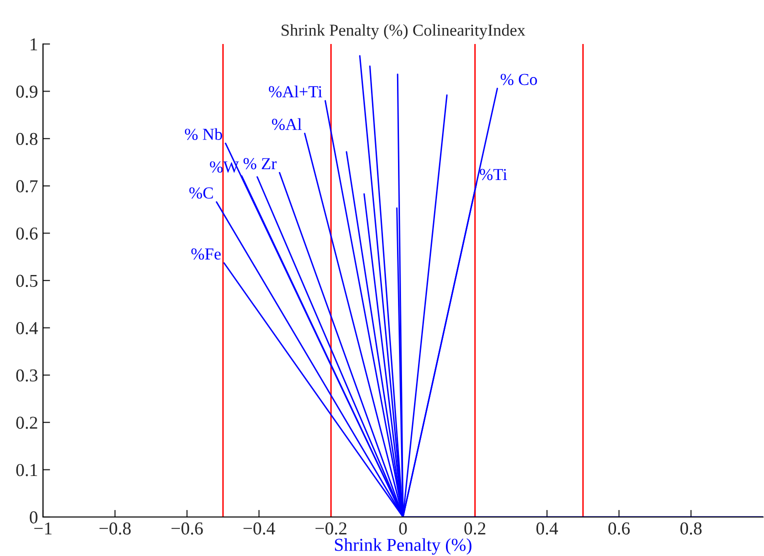 The image size is (764, 556). What do you see at coordinates (27, 233) in the screenshot?
I see `y-tick-label: 0.6` at bounding box center [27, 233].